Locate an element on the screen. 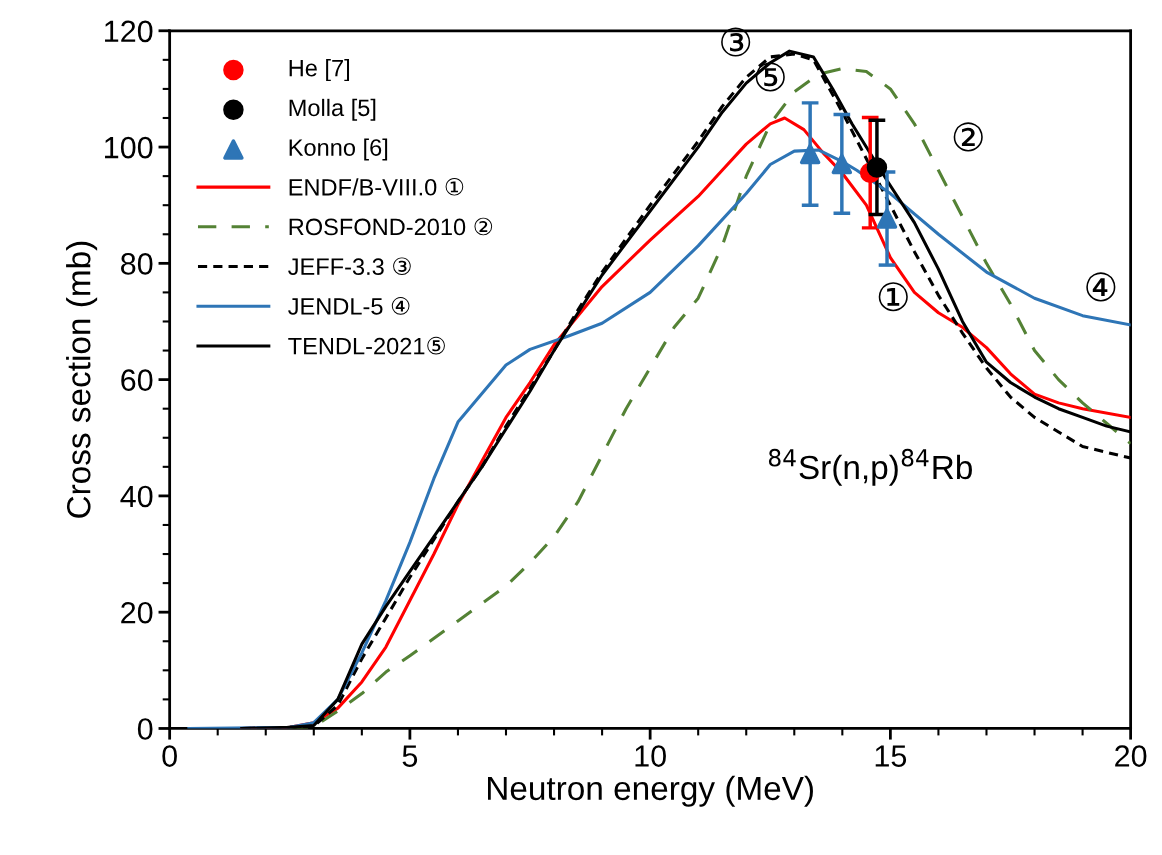 The image size is (1162, 855). legend-label: He [7] is located at coordinates (319, 70).